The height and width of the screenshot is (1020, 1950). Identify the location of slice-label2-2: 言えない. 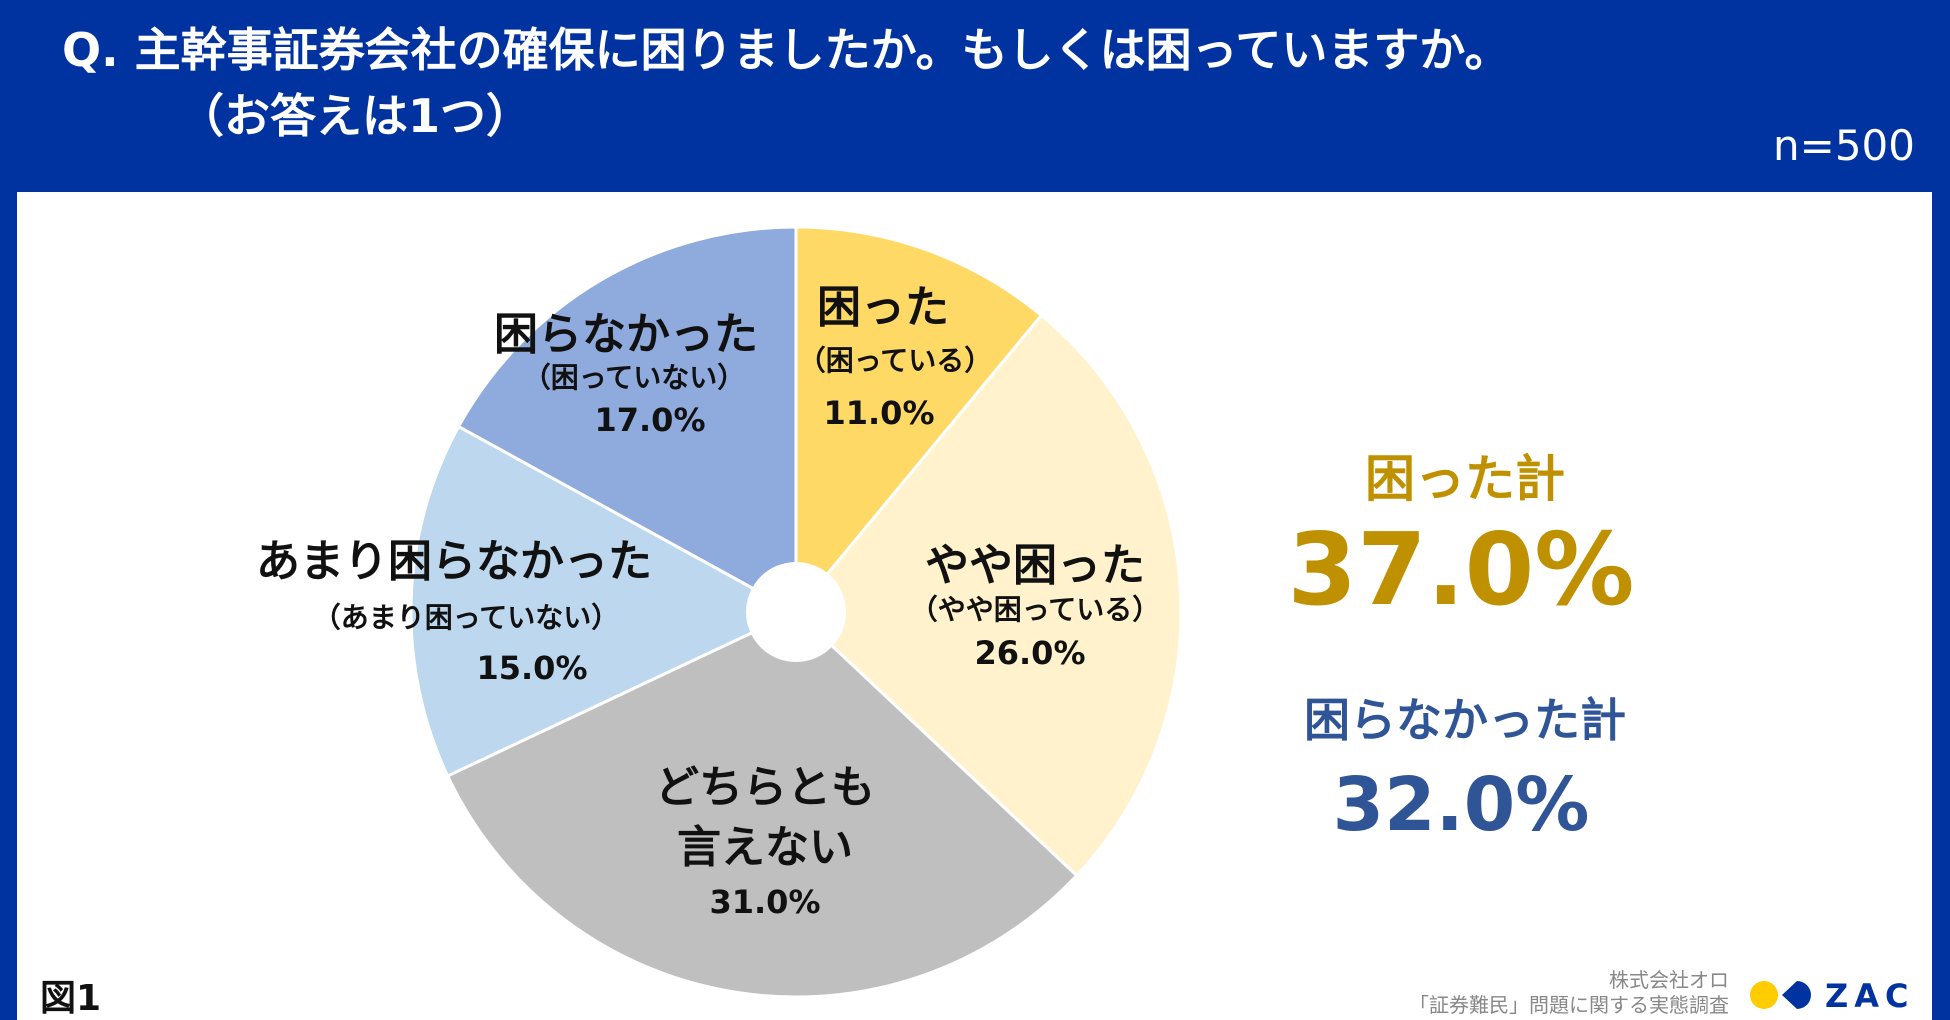
(765, 847).